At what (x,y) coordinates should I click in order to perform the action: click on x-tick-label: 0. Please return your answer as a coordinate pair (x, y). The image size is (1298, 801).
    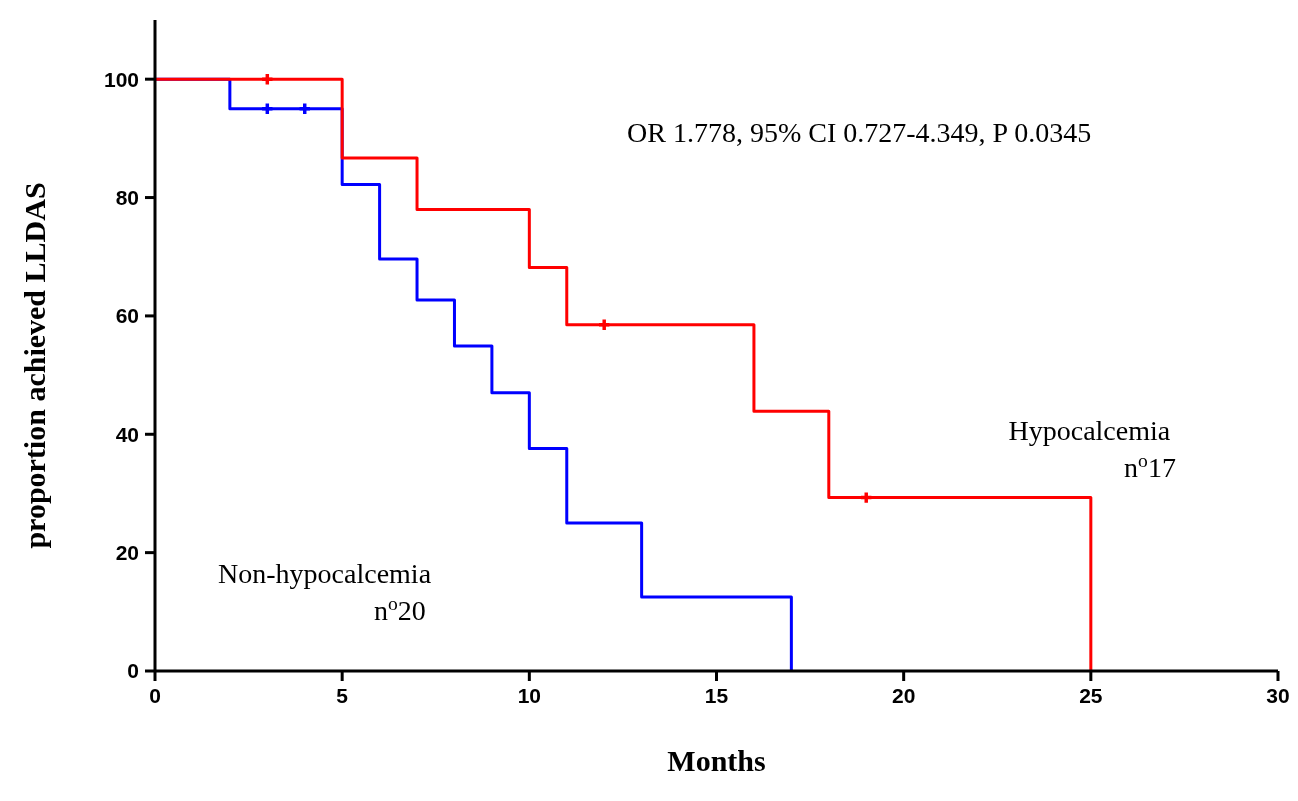
    Looking at the image, I should click on (155, 695).